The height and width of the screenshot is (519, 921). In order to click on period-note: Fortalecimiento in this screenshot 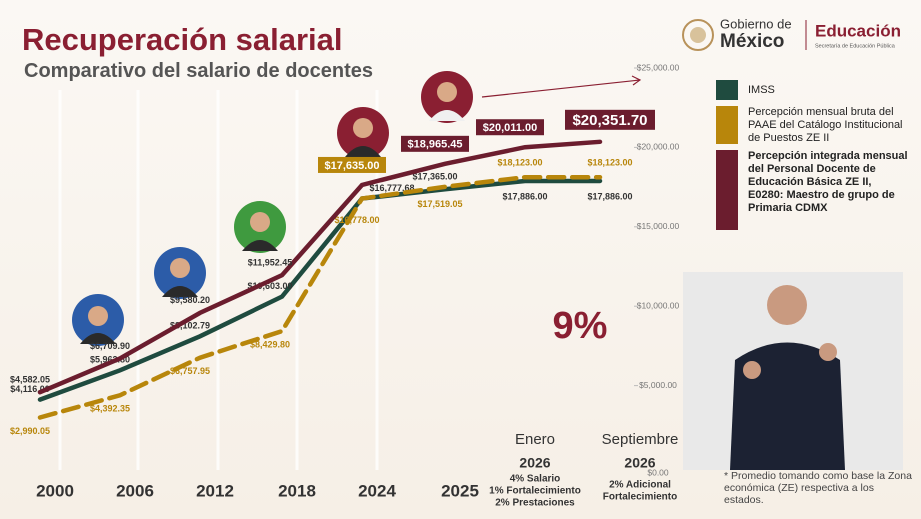, I will do `click(640, 497)`.